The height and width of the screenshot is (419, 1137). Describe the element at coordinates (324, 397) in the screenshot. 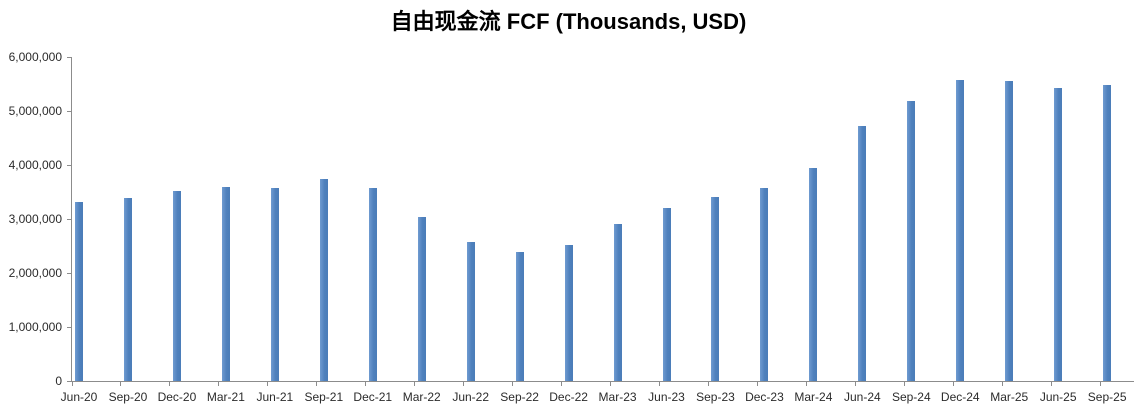

I see `x-axis-label: Sep-21` at that location.